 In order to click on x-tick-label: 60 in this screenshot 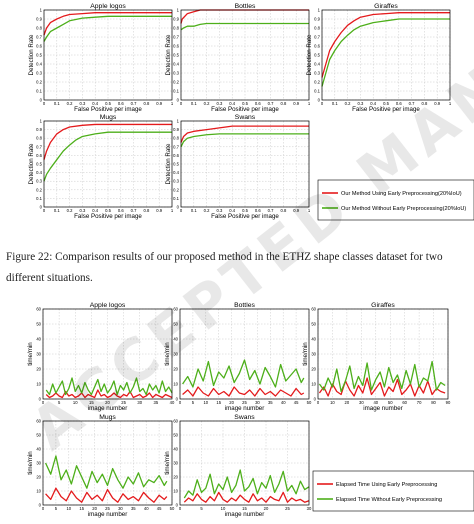, I will do `click(404, 402)`.